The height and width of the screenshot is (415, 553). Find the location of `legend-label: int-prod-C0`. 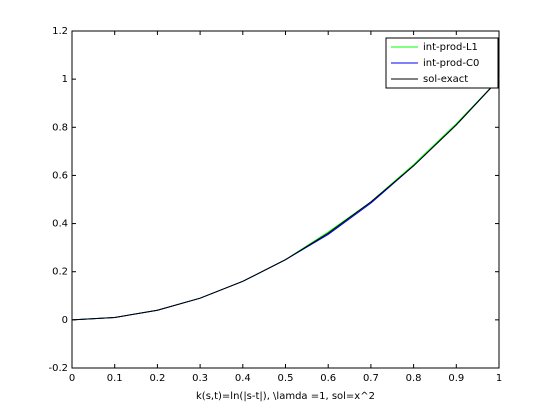

legend-label: int-prod-C0 is located at coordinates (451, 63).